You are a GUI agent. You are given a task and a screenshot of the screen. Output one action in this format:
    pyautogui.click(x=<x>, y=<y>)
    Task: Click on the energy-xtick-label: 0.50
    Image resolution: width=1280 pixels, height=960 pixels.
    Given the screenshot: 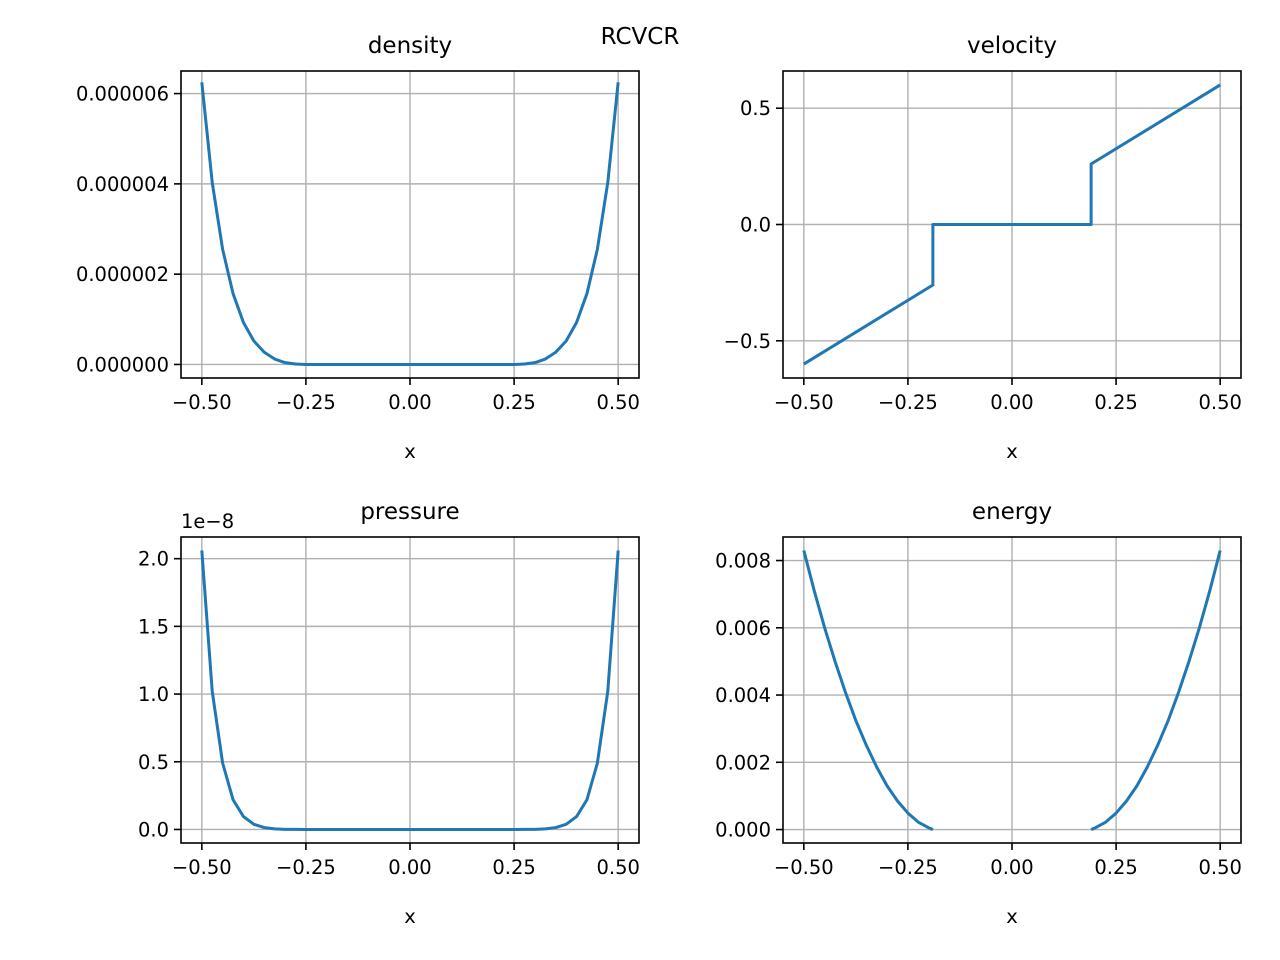 What is the action you would take?
    pyautogui.click(x=1219, y=867)
    